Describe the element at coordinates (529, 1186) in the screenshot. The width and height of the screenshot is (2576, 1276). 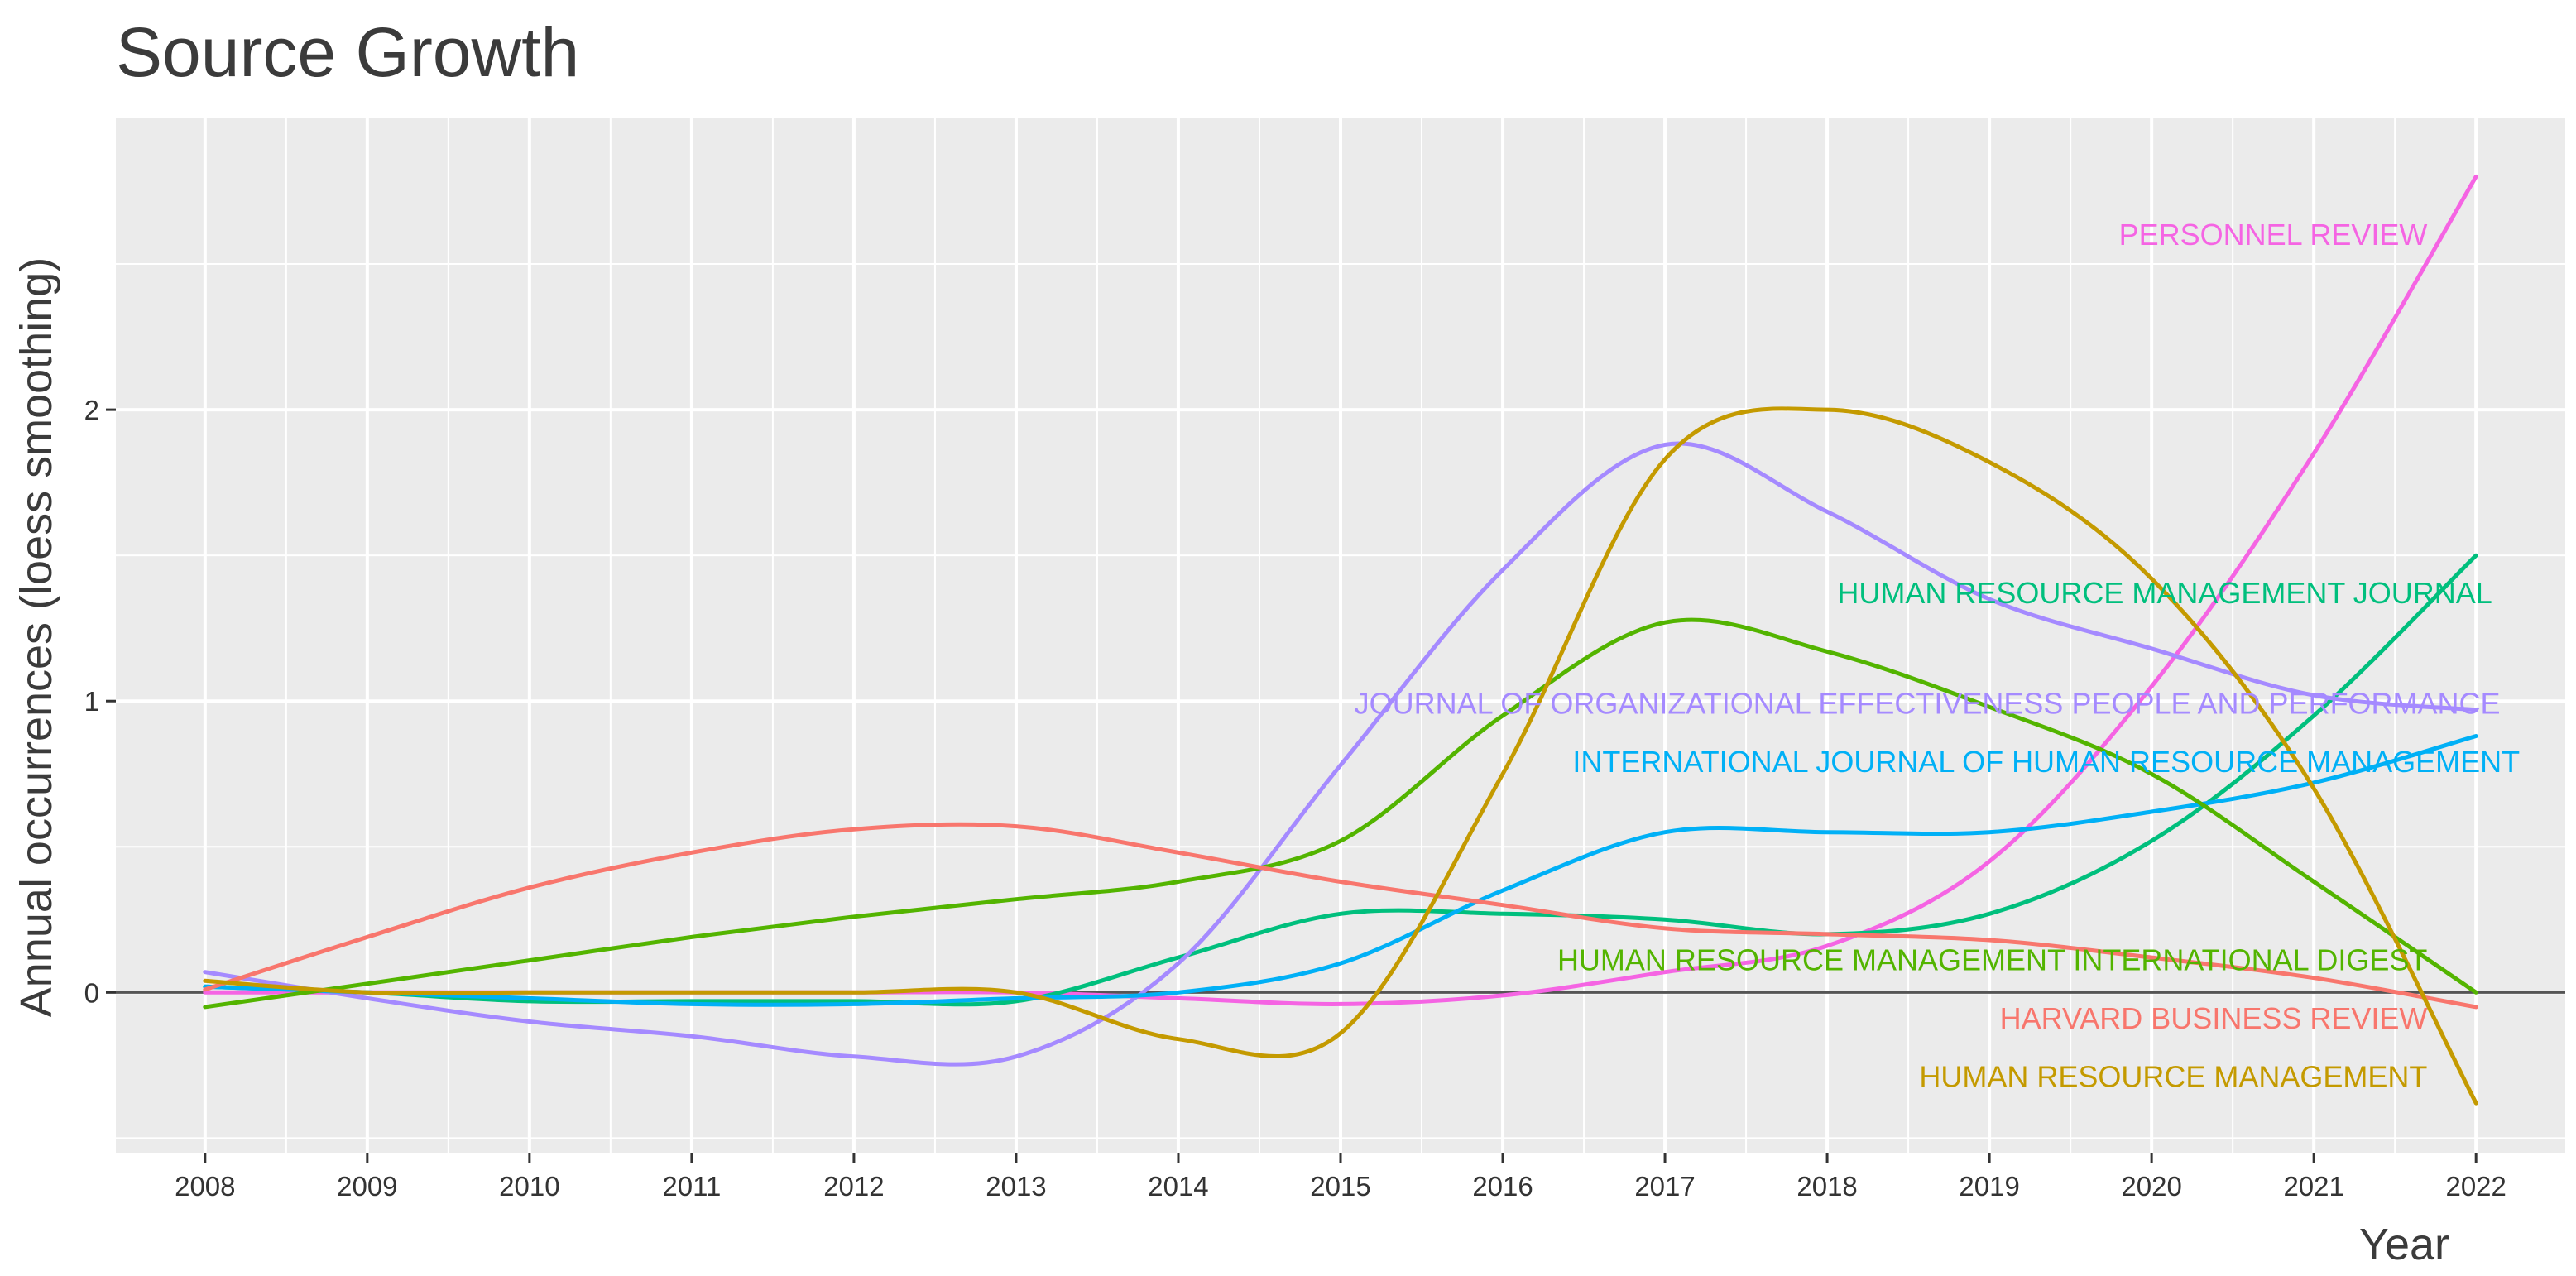
I see `x-tick-label: 2010` at that location.